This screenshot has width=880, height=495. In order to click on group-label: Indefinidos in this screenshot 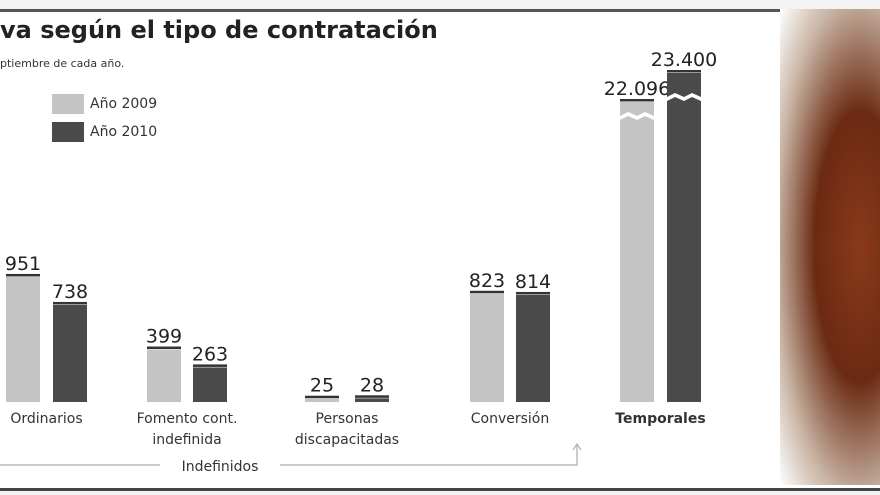, I will do `click(220, 467)`.